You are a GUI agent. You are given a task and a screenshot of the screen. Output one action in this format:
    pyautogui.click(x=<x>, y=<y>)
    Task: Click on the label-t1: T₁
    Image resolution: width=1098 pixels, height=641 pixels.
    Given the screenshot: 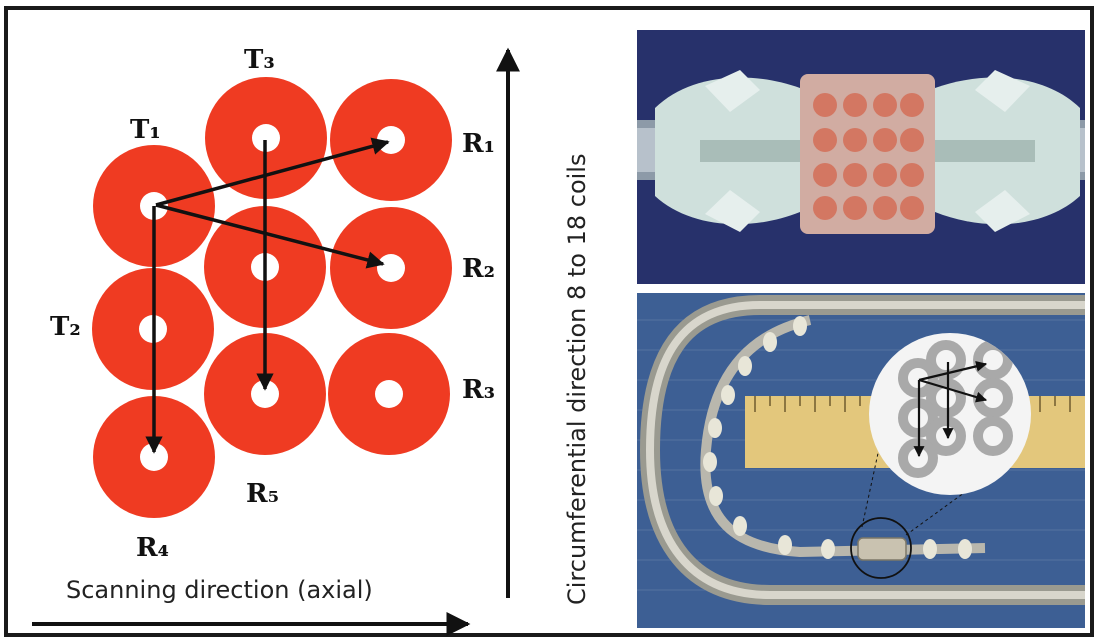 What is the action you would take?
    pyautogui.click(x=145, y=130)
    